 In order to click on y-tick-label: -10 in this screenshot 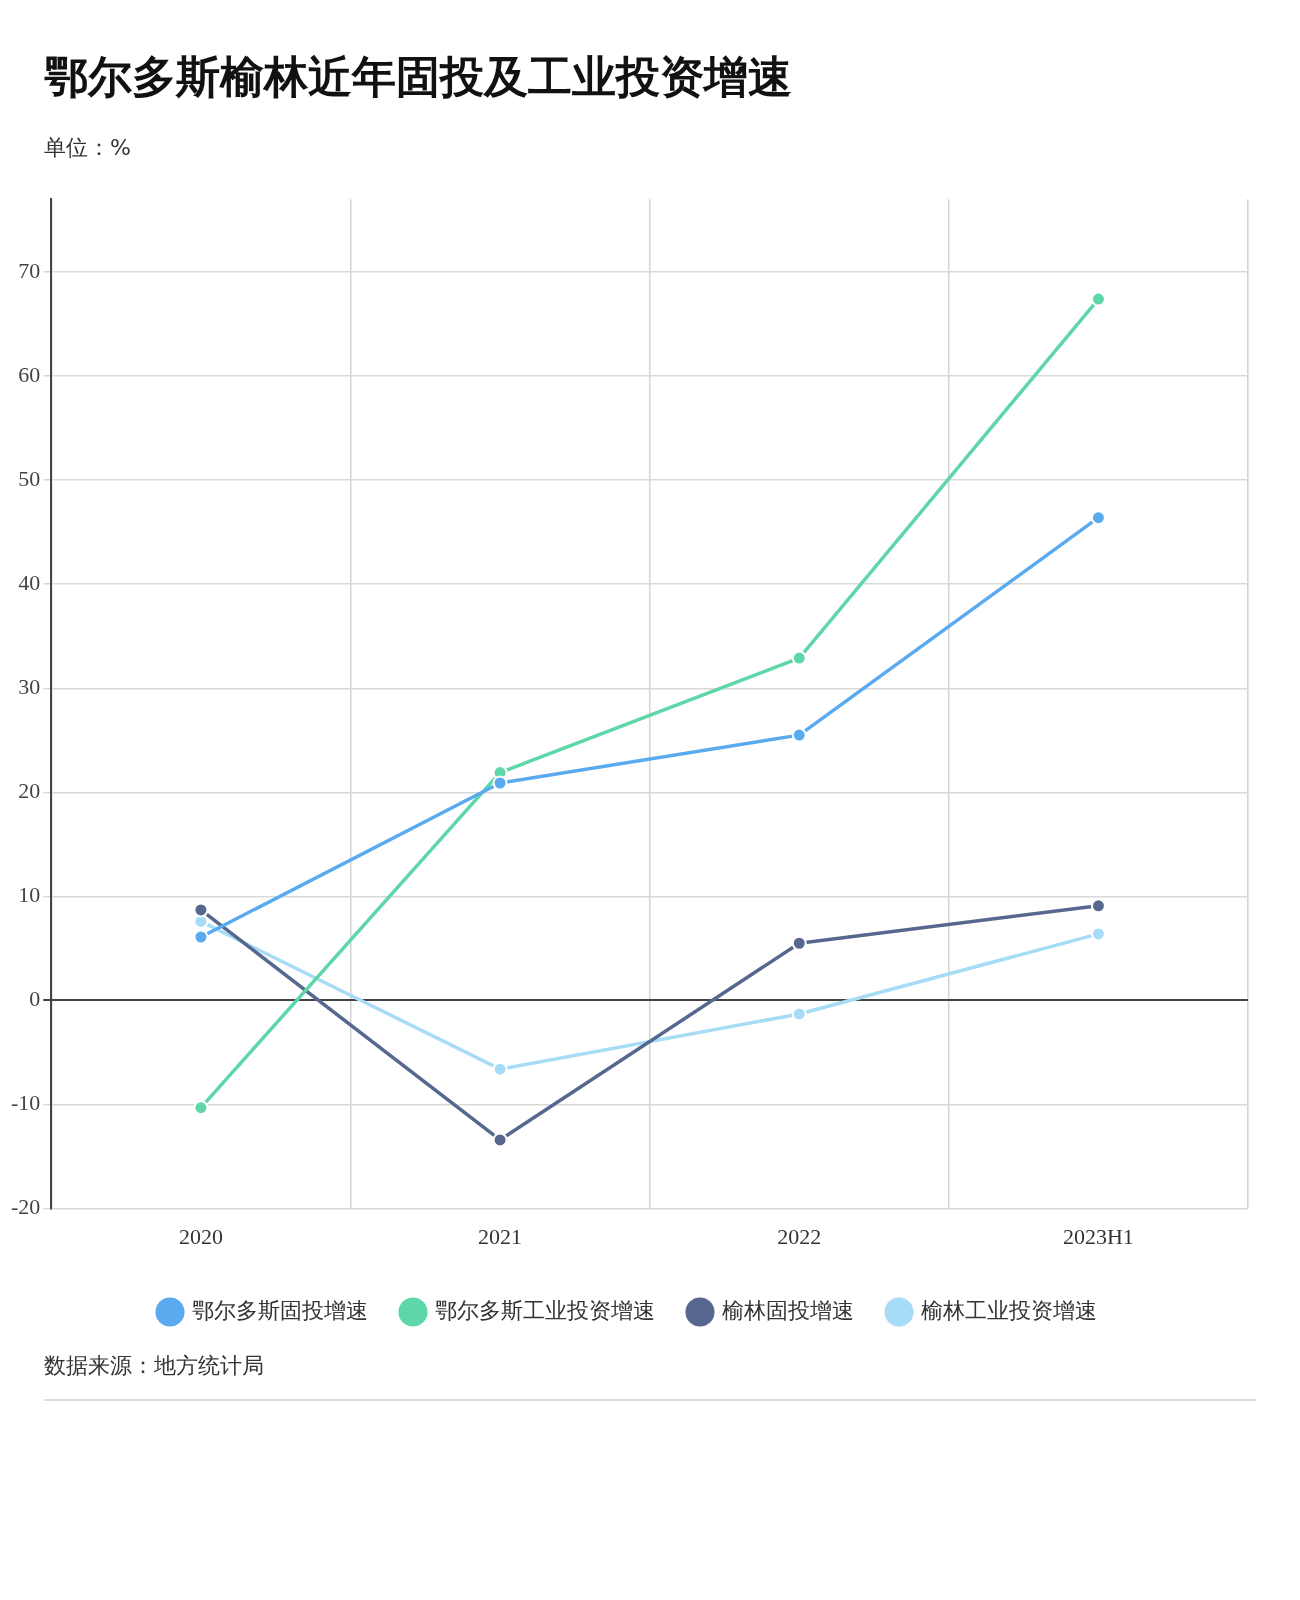, I will do `click(26, 1103)`.